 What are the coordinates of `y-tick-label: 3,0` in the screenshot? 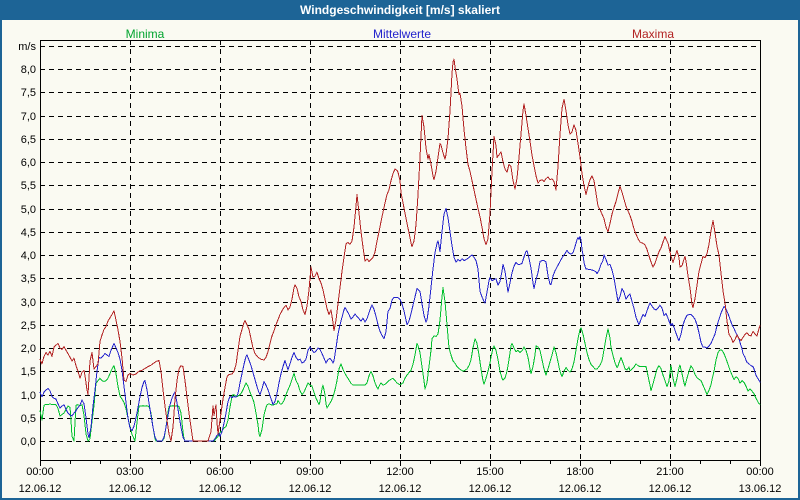 It's located at (28, 302).